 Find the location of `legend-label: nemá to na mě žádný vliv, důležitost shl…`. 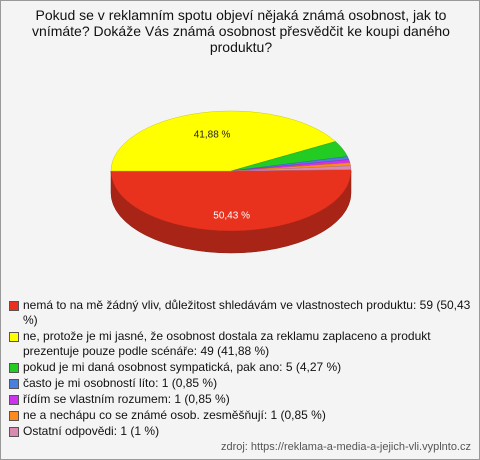

legend-label: nemá to na mě žádný vliv, důležitost shl… is located at coordinates (247, 312).